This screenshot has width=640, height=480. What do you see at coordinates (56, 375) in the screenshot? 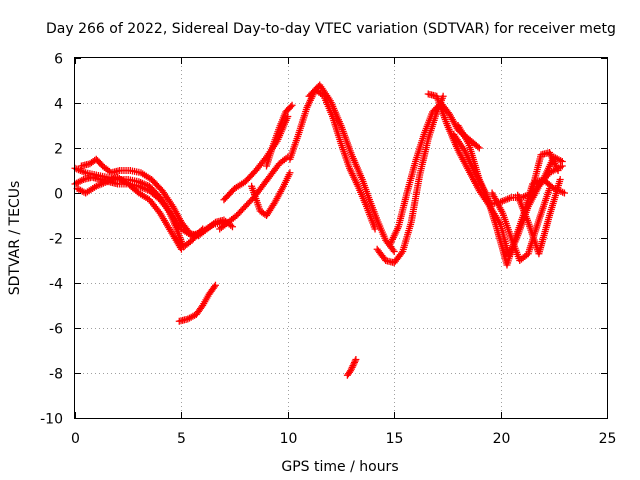
I see `y-tick-label: -8` at bounding box center [56, 375].